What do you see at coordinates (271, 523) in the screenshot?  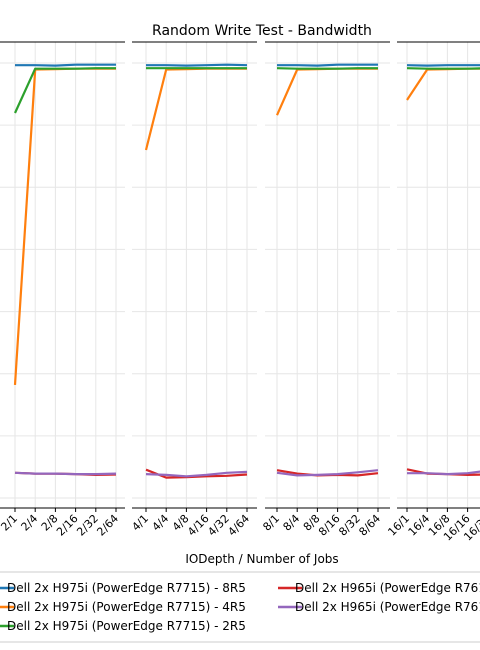 I see `x-tick-label: 8/1` at bounding box center [271, 523].